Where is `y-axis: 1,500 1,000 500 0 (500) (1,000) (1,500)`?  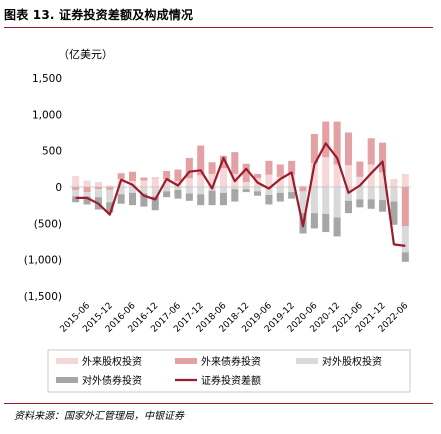 y-axis: 1,500 1,000 500 0 (500) (1,000) (1,500) is located at coordinates (43, 188).